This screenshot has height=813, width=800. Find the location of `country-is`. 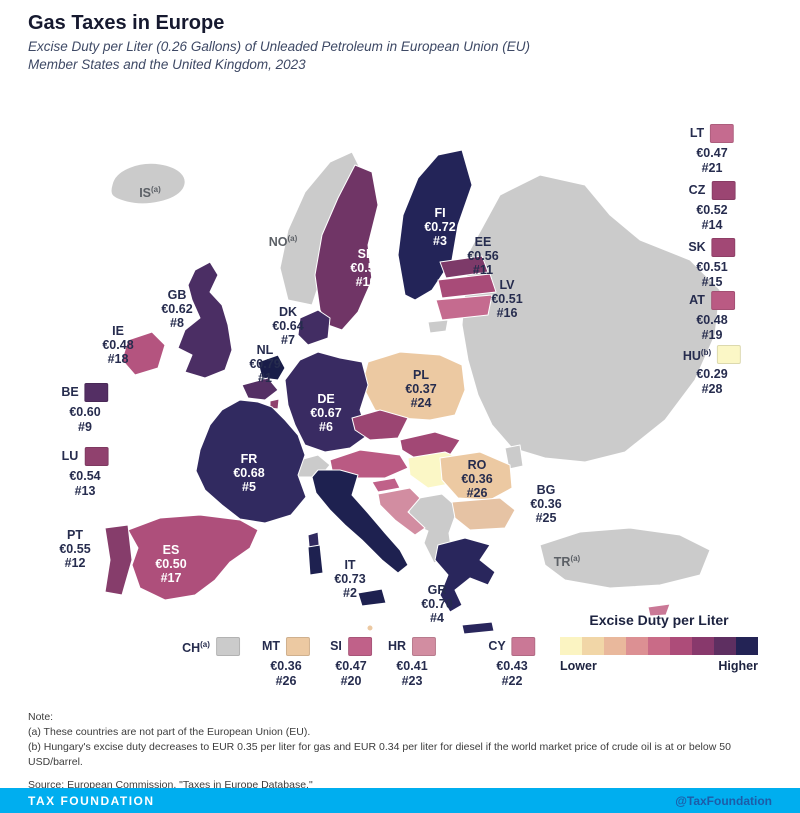

country-is is located at coordinates (148, 183).